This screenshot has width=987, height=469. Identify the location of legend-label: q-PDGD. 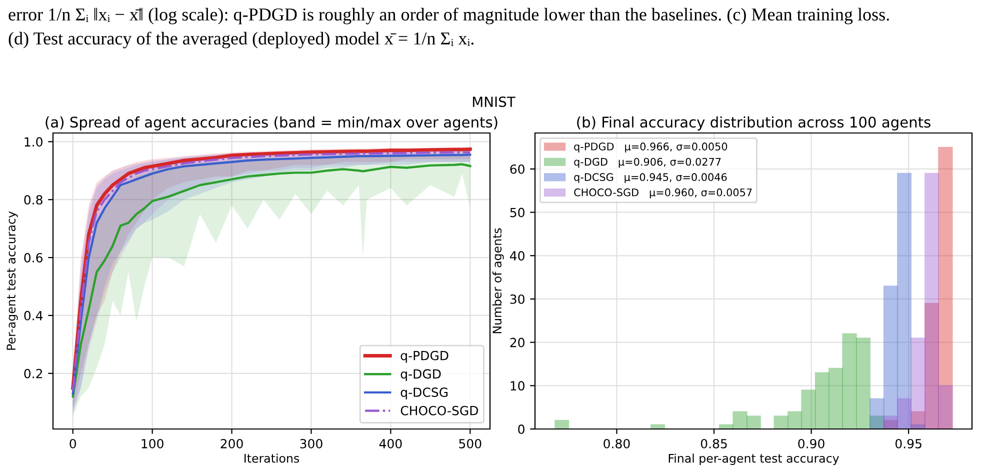
(424, 356).